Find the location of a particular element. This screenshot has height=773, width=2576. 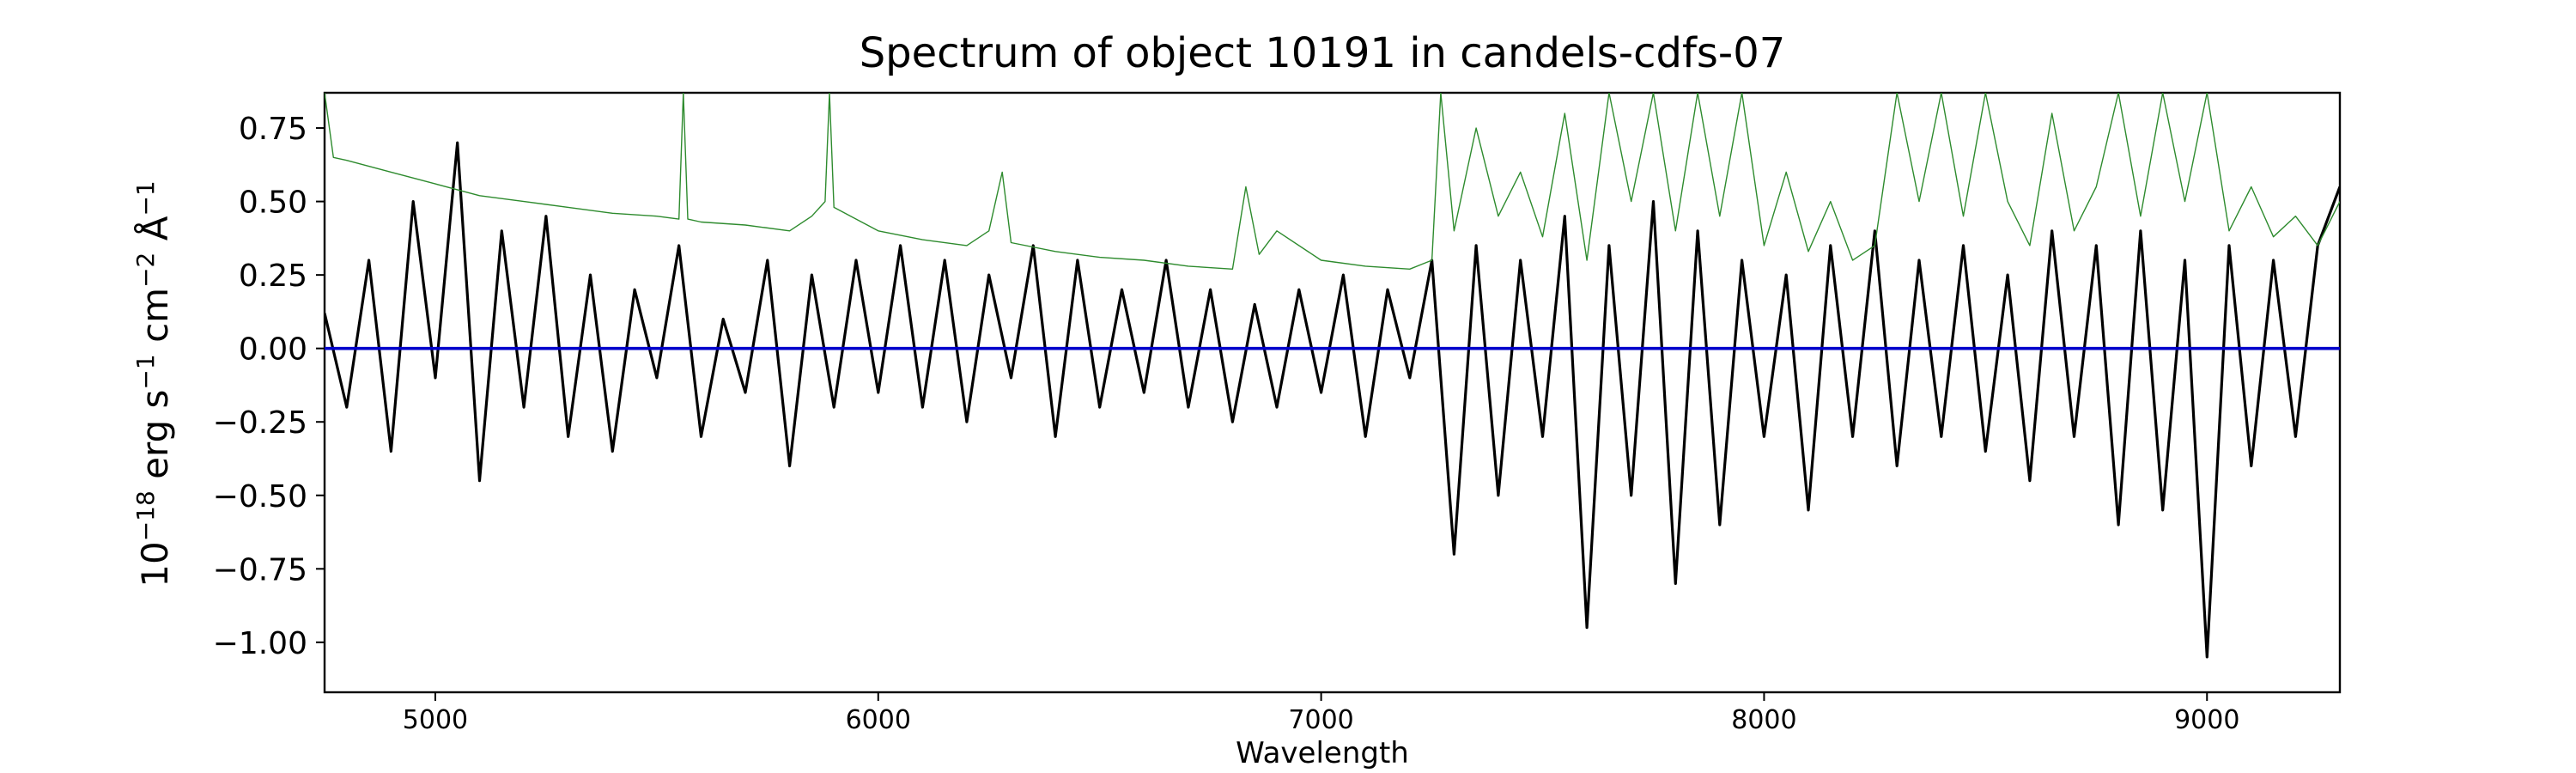

y-tick-label: 0.00 is located at coordinates (273, 350).